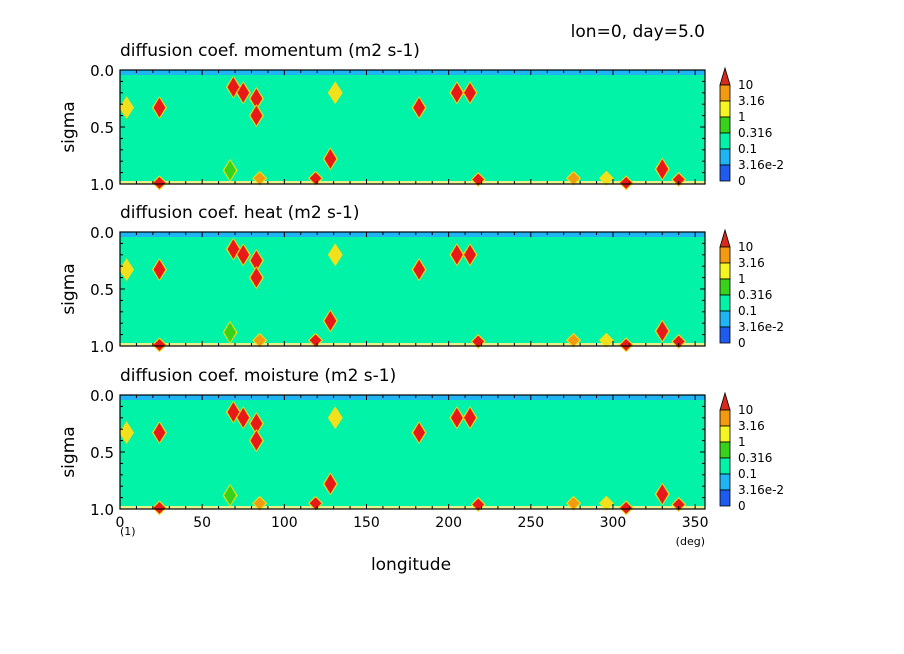 This screenshot has width=904, height=654. What do you see at coordinates (448, 523) in the screenshot?
I see `x-tick-label: 200` at bounding box center [448, 523].